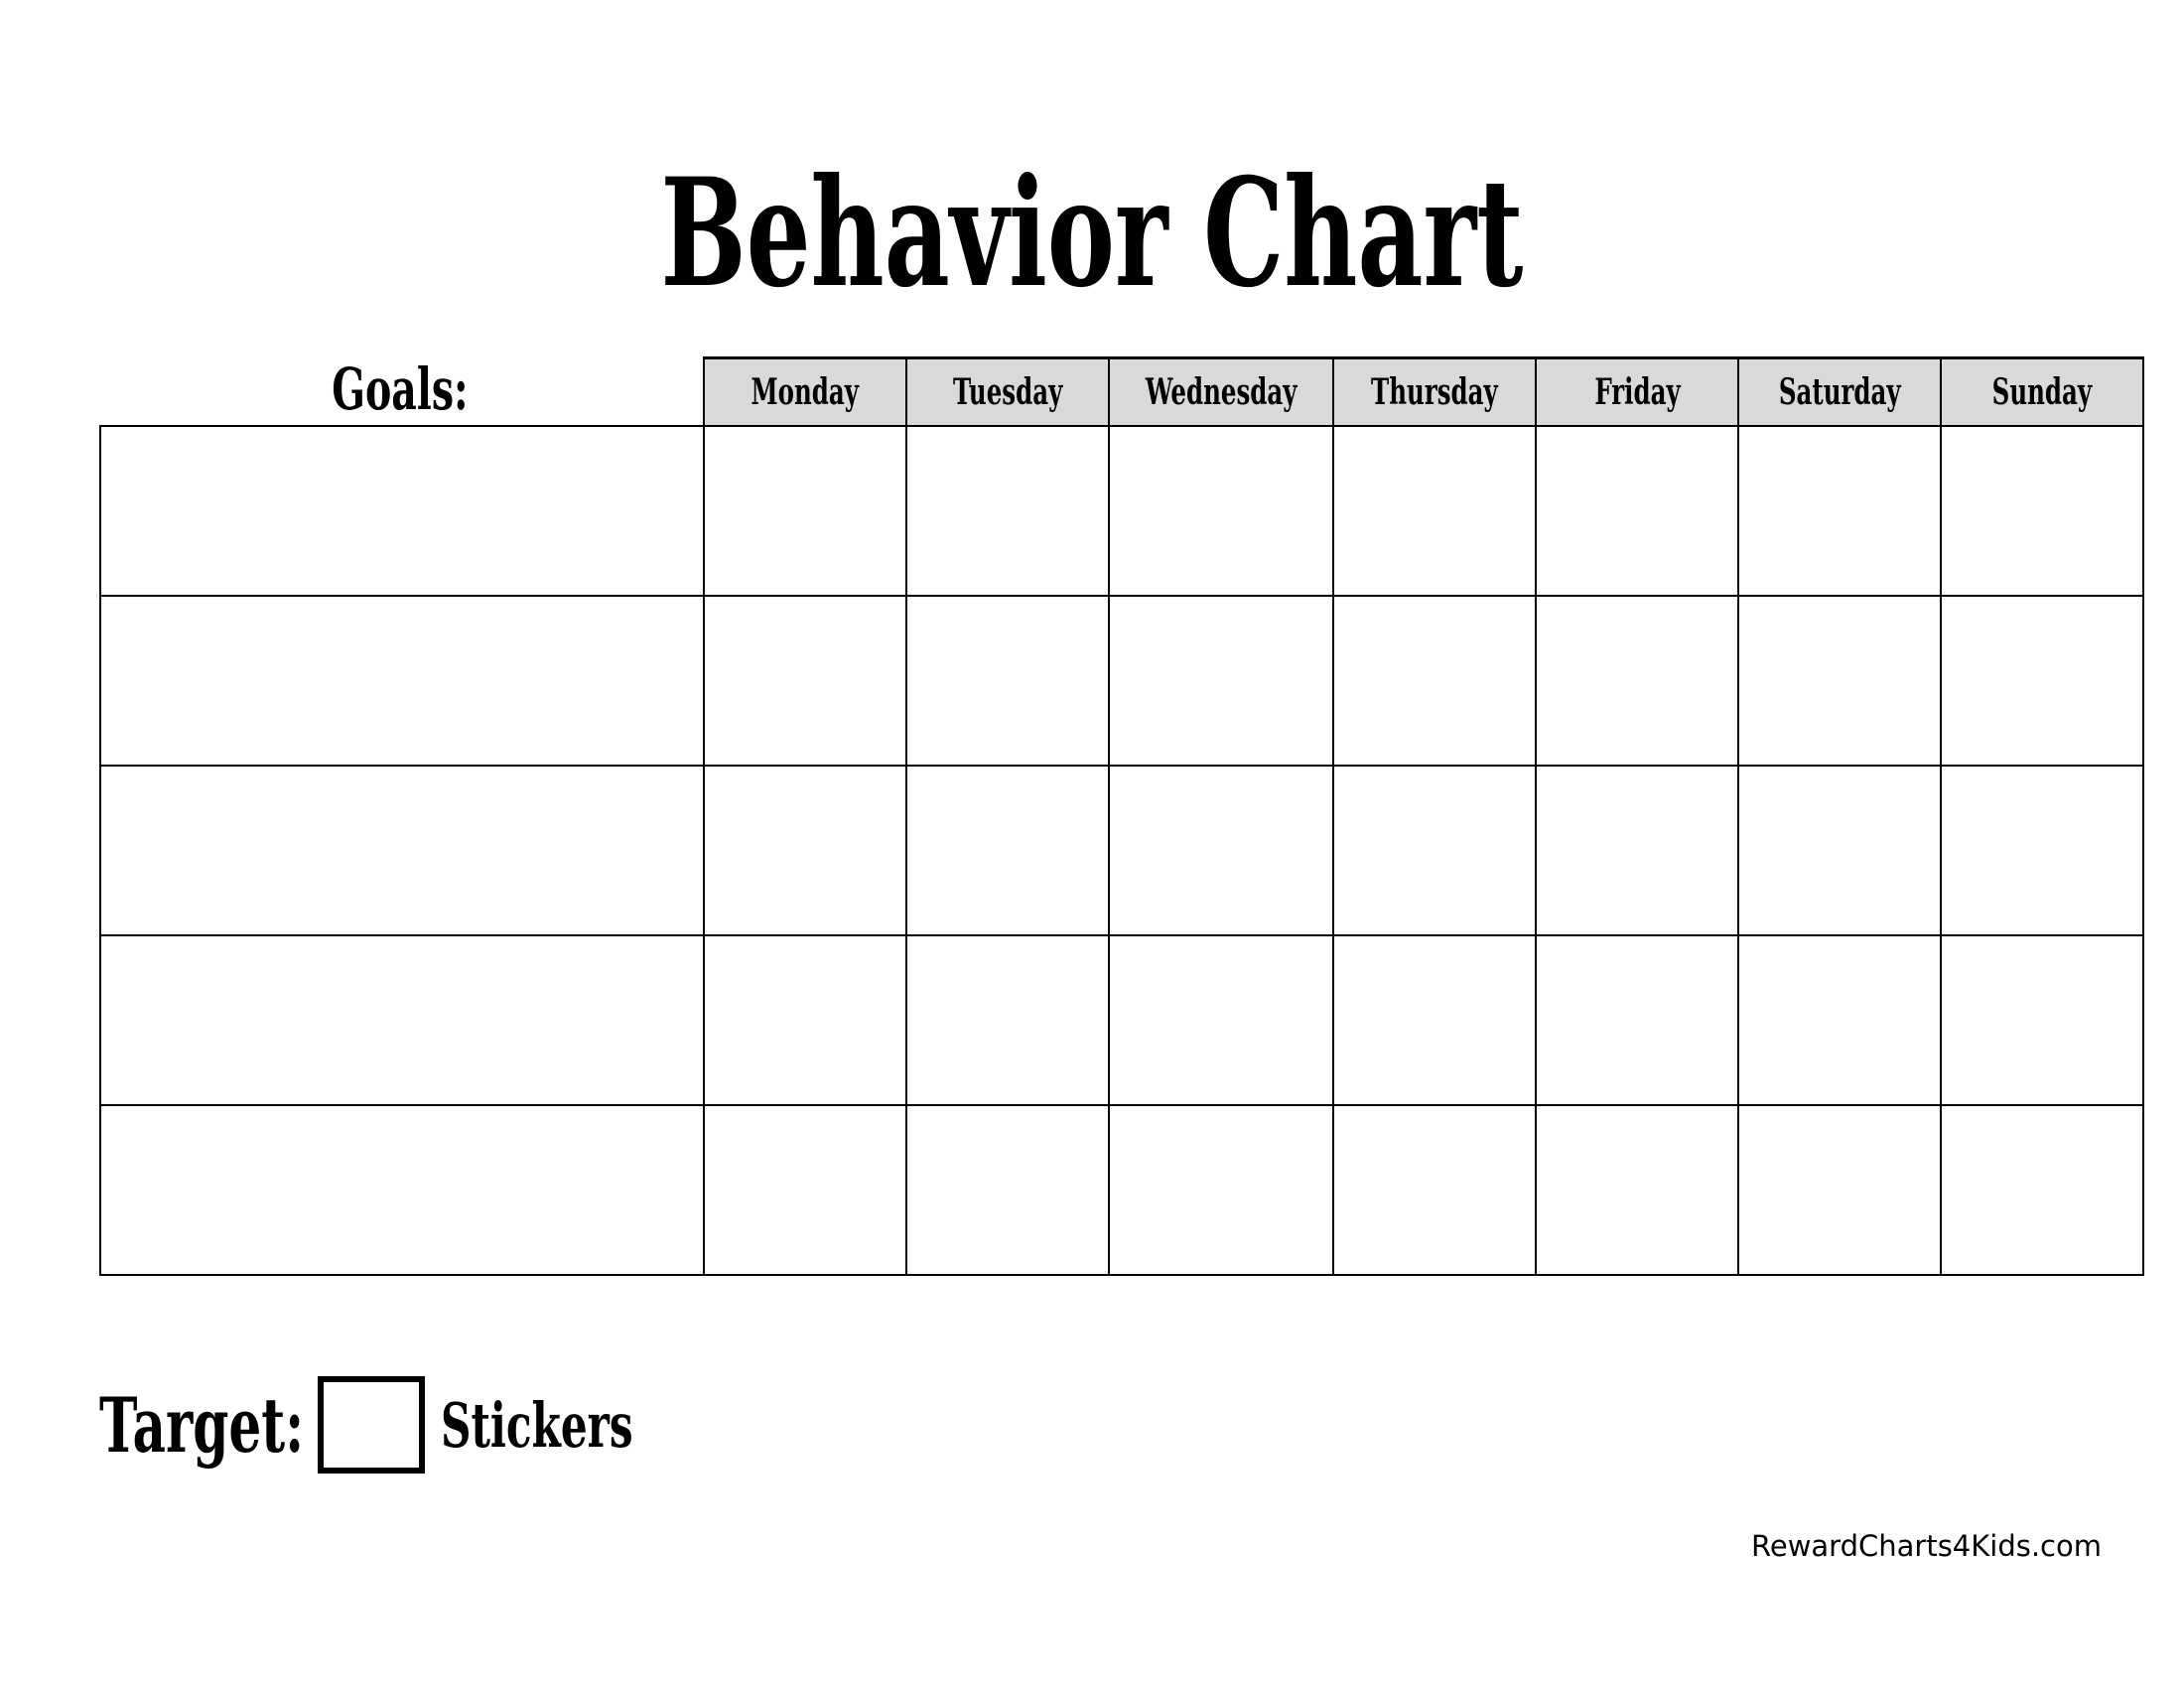 This screenshot has width=2184, height=1688. I want to click on day-header-friday: Friday, so click(1637, 391).